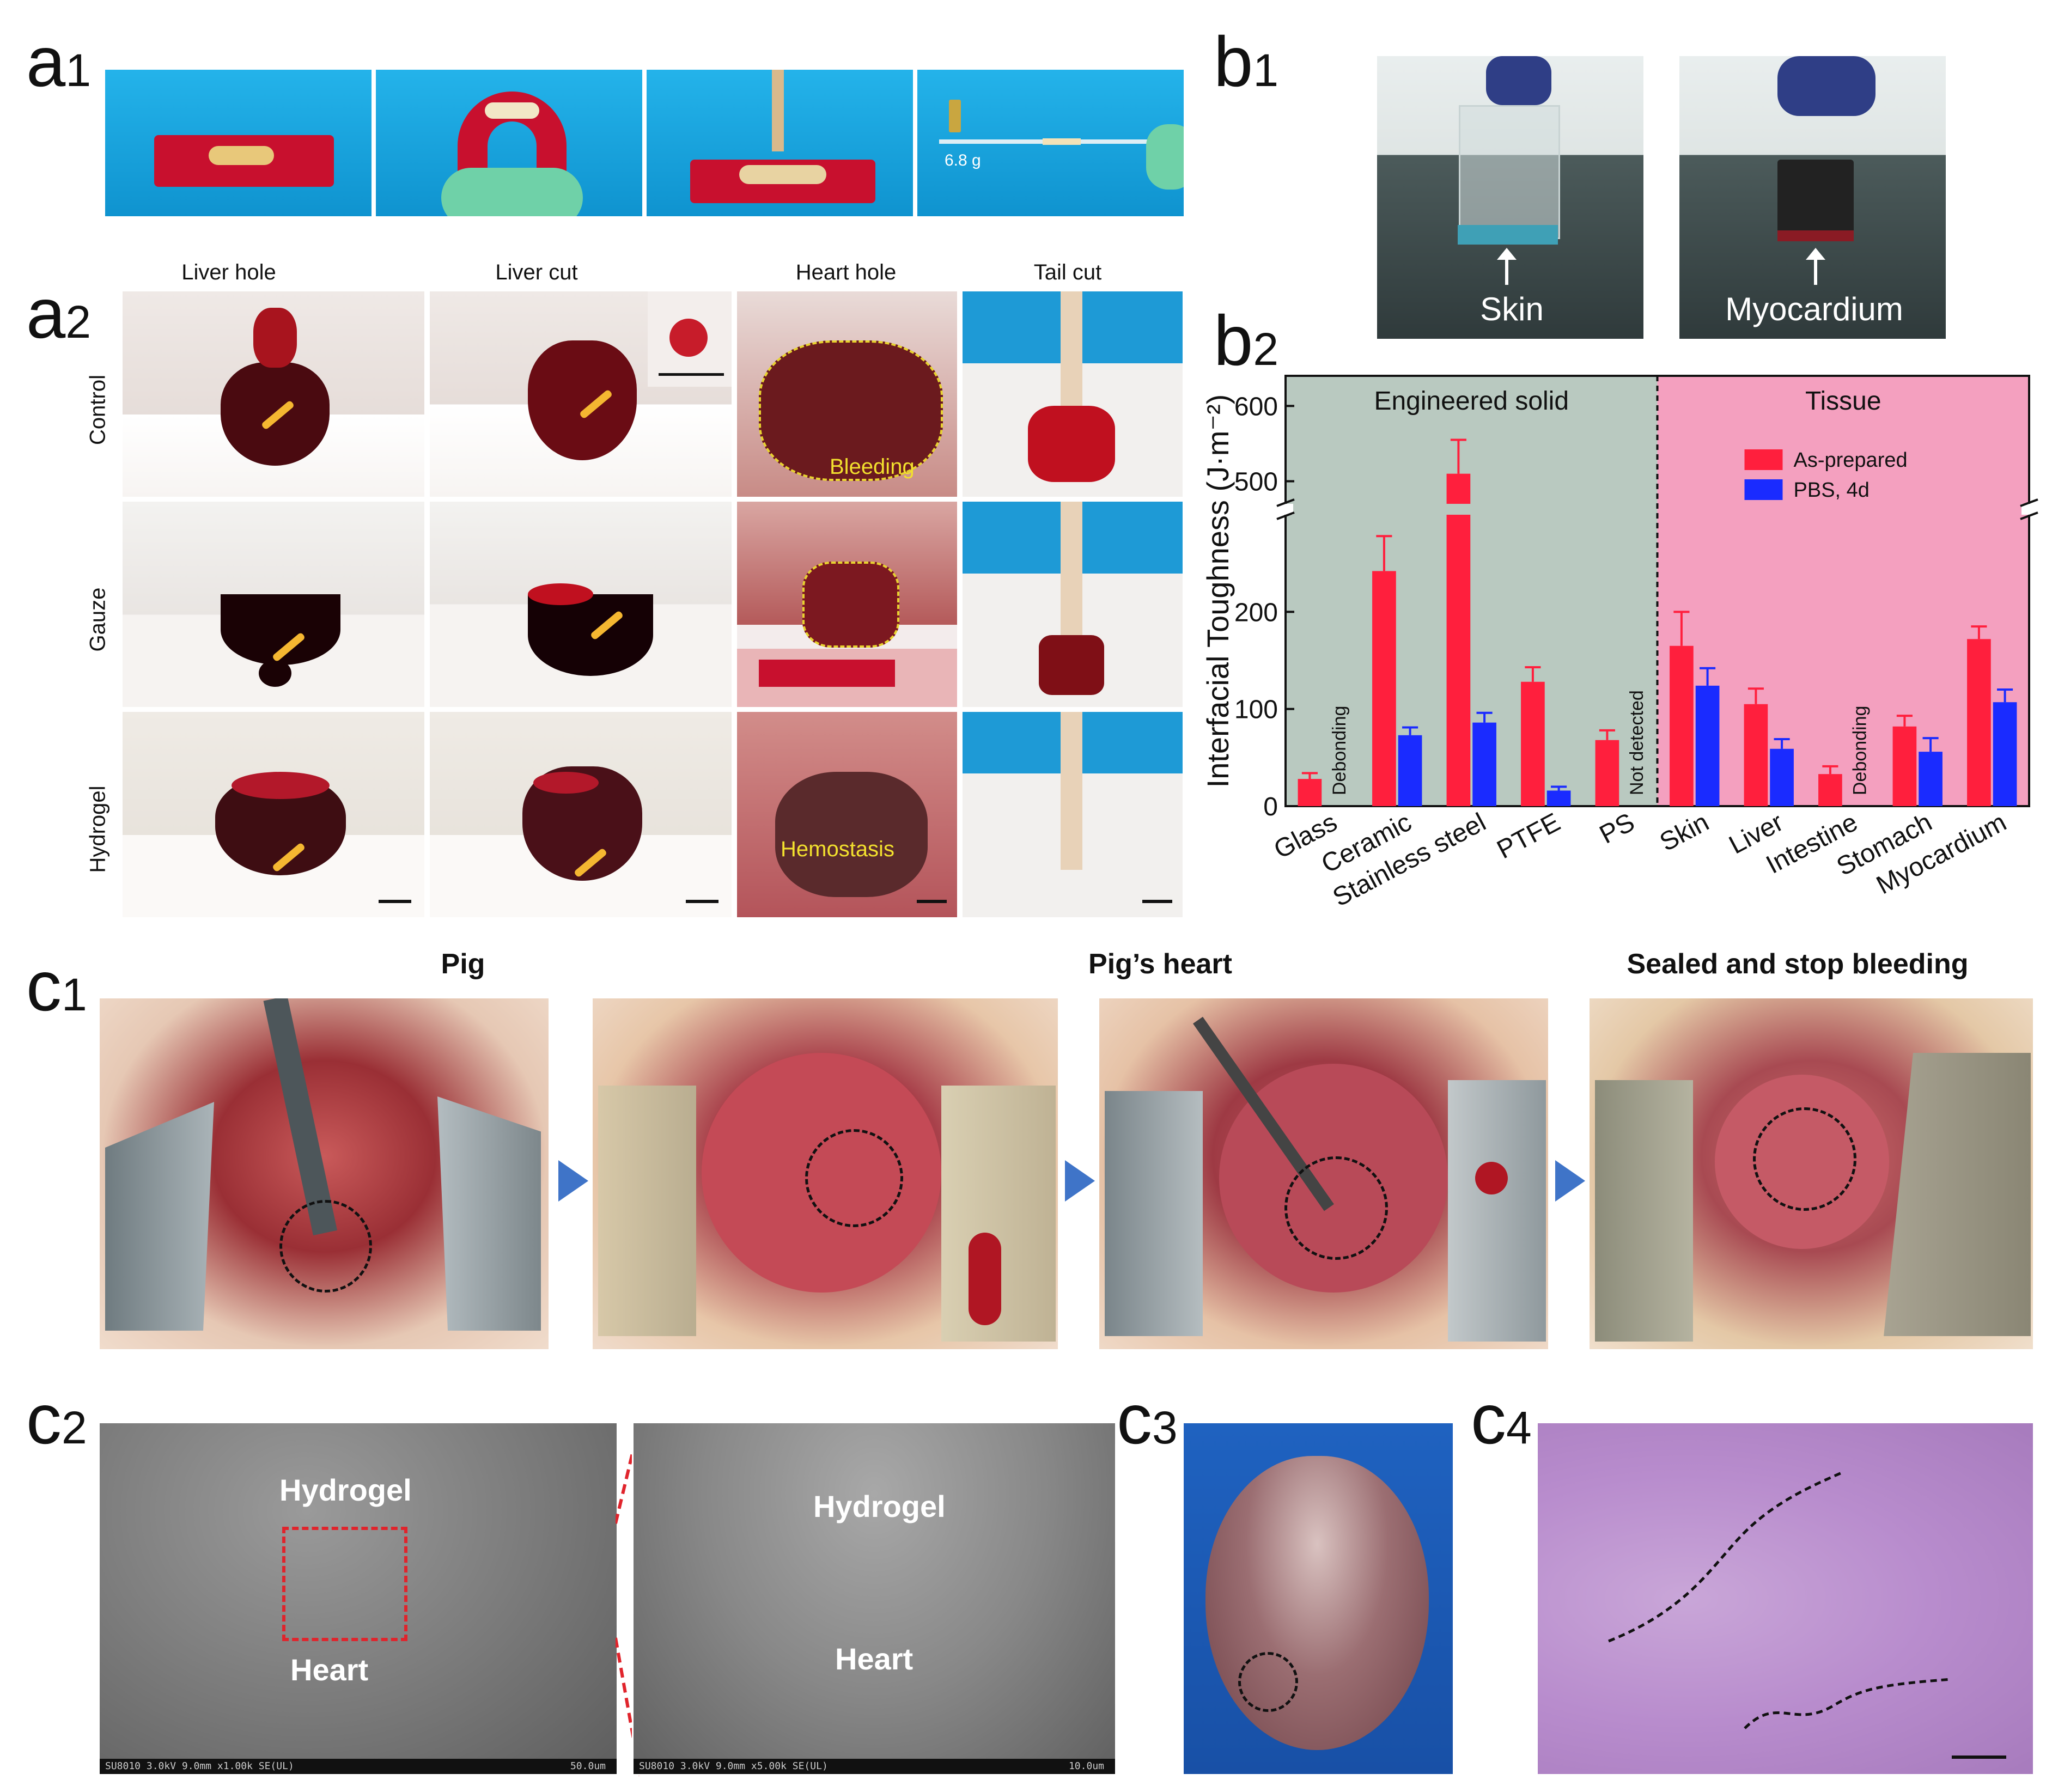 Image resolution: width=2046 pixels, height=1792 pixels. I want to click on panel-label-b1: b1, so click(1246, 61).